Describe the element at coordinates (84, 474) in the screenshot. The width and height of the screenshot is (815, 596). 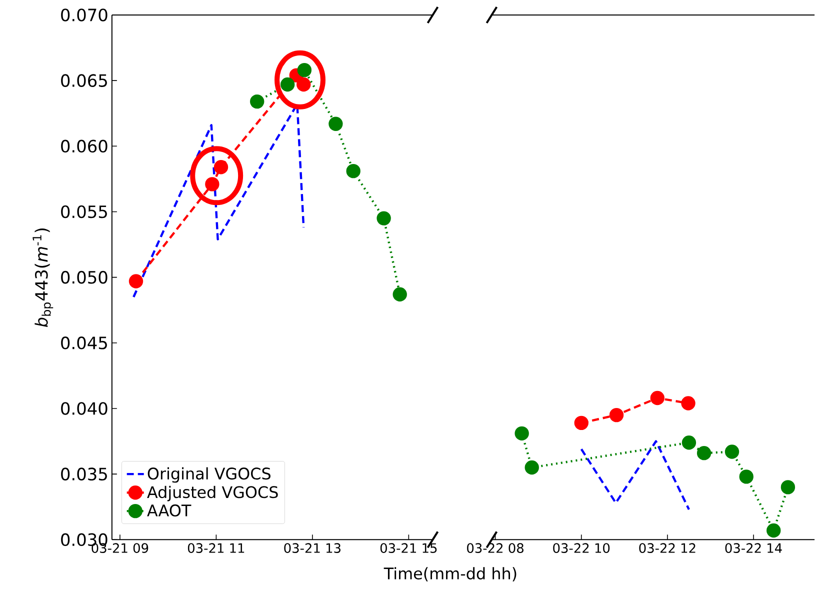
I see `y-tick-label: 0.035` at that location.